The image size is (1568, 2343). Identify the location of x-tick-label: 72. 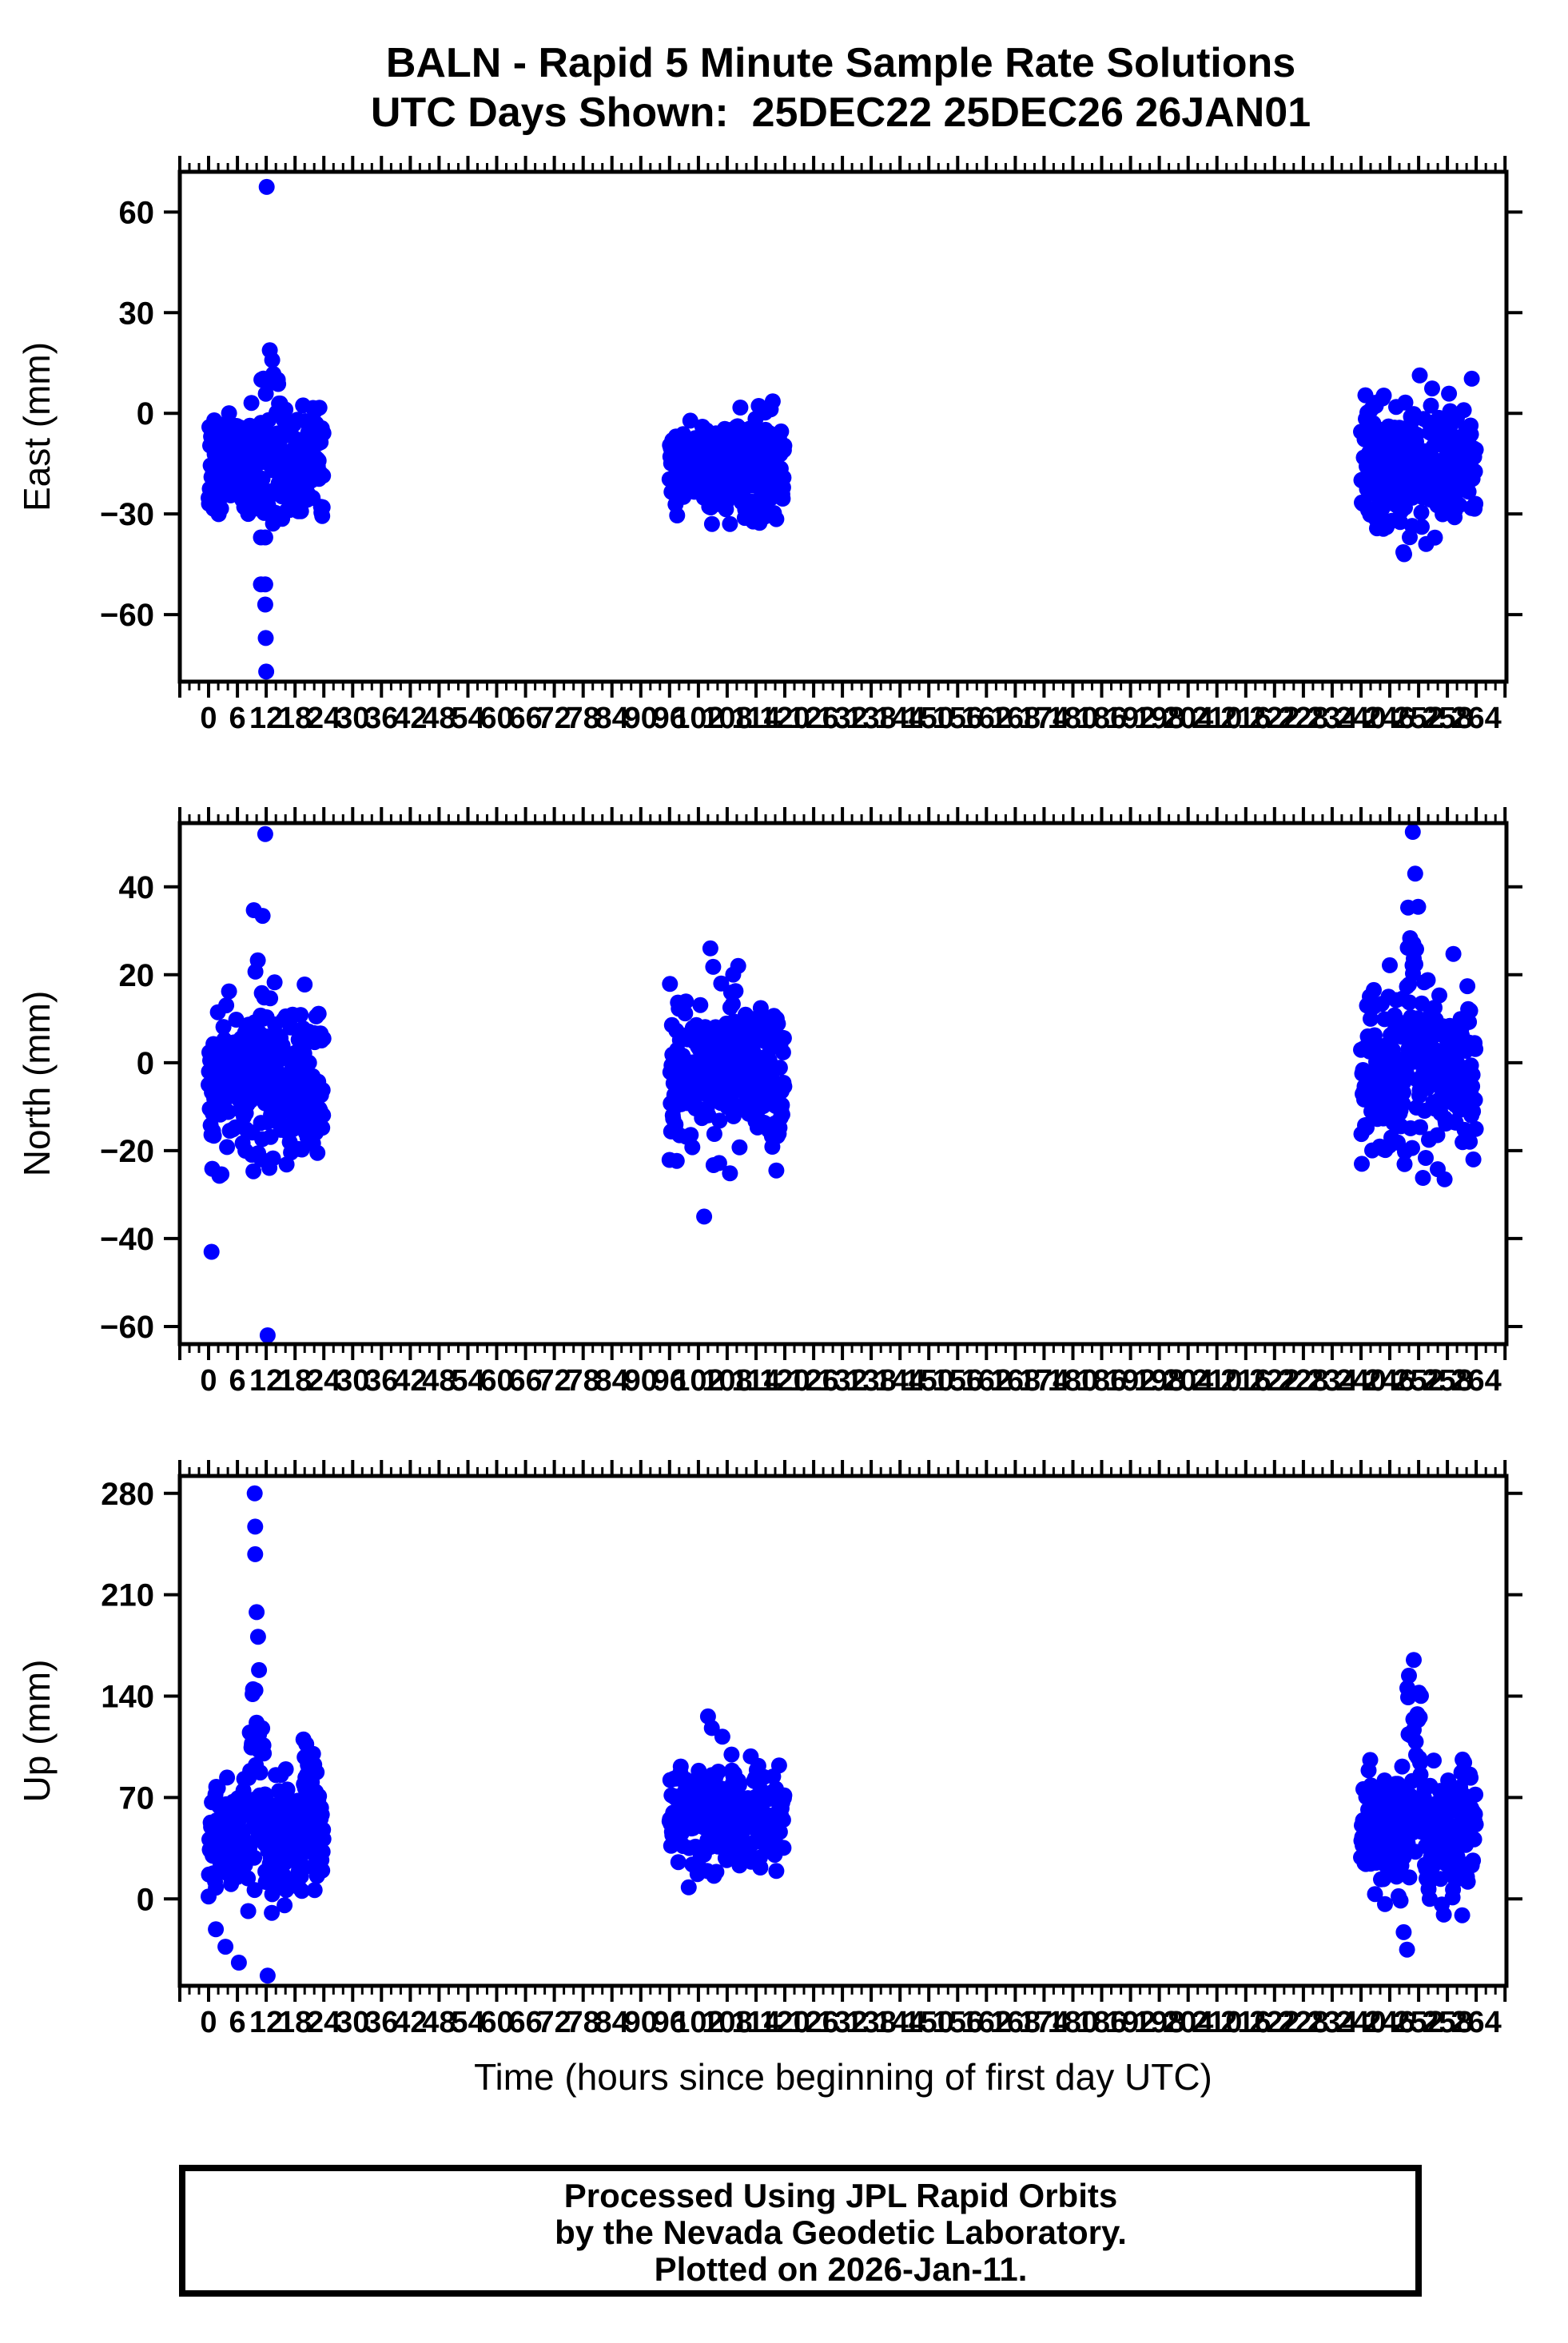
(554, 1381).